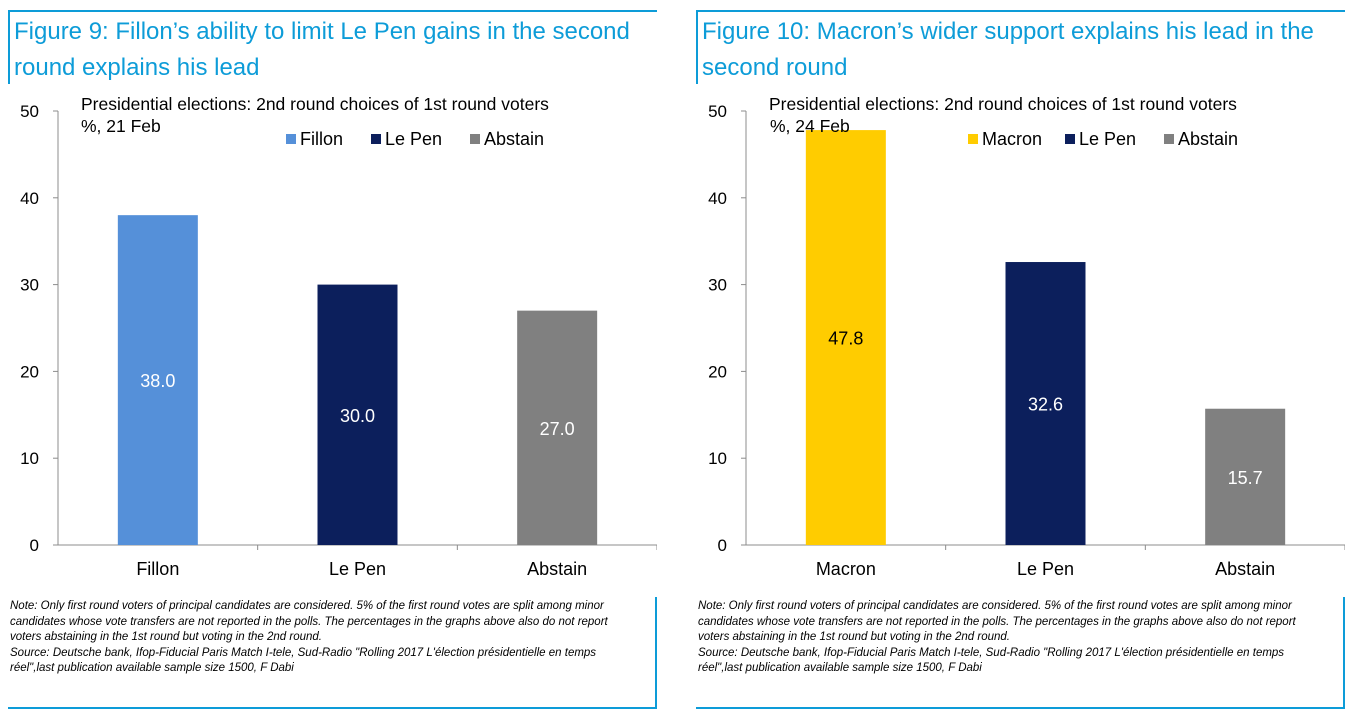 Image resolution: width=1347 pixels, height=714 pixels. I want to click on legend: Fillon Le Pen Abstain, so click(415, 139).